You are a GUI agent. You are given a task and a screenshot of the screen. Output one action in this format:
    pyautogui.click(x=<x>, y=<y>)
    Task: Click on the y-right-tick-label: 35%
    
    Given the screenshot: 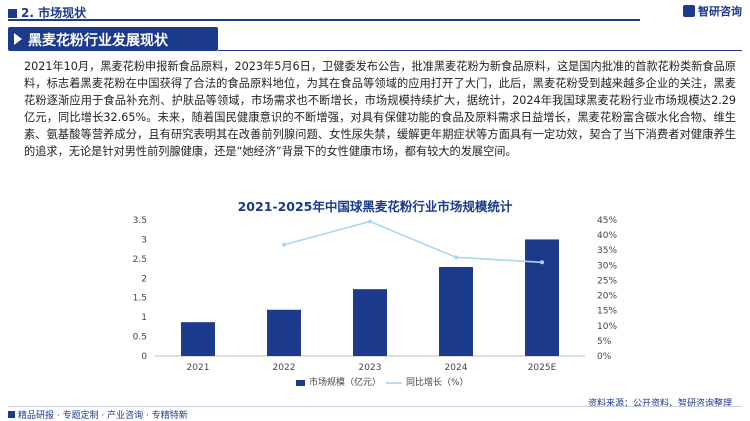 What is the action you would take?
    pyautogui.click(x=607, y=251)
    